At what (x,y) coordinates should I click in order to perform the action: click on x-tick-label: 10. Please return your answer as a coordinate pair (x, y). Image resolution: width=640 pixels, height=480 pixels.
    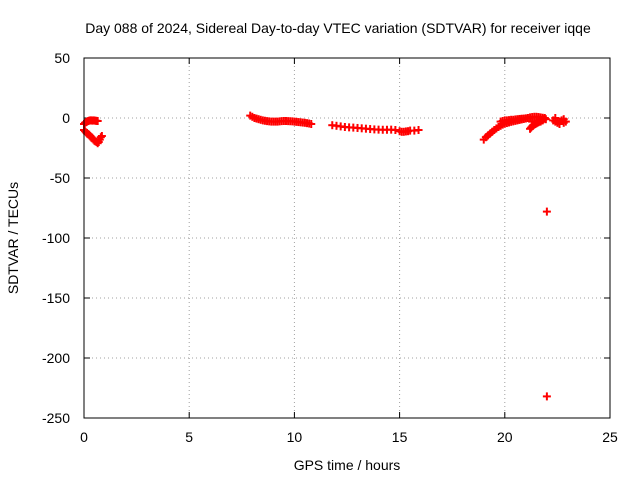
    Looking at the image, I should click on (295, 437).